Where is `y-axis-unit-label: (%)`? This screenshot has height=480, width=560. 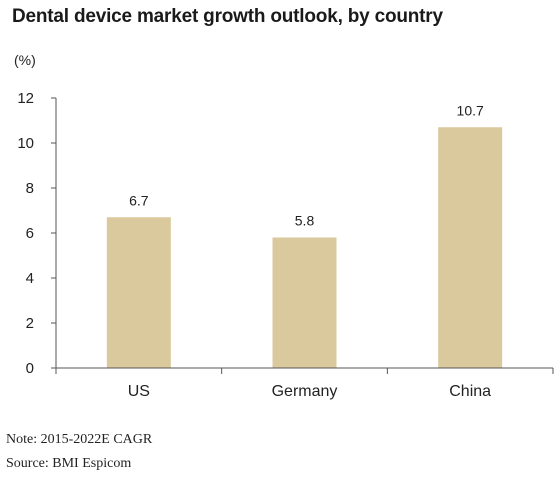
y-axis-unit-label: (%) is located at coordinates (25, 60).